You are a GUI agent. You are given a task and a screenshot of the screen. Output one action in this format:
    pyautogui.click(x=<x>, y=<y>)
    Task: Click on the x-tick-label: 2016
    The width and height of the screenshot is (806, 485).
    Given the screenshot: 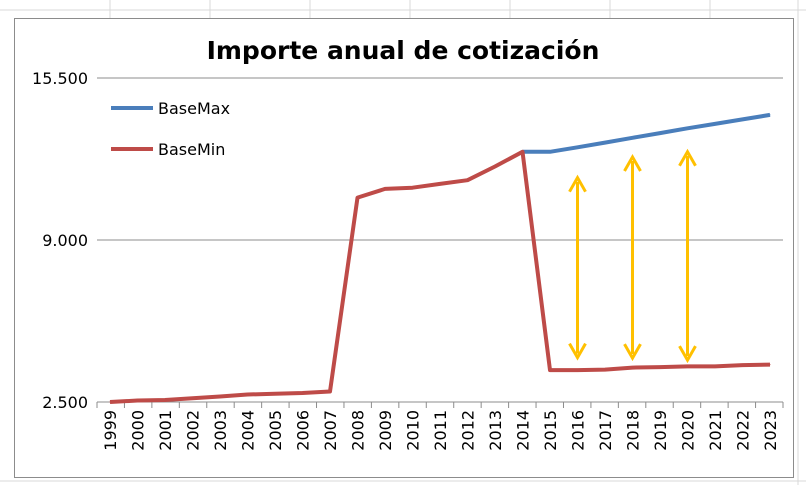 What is the action you would take?
    pyautogui.click(x=578, y=430)
    